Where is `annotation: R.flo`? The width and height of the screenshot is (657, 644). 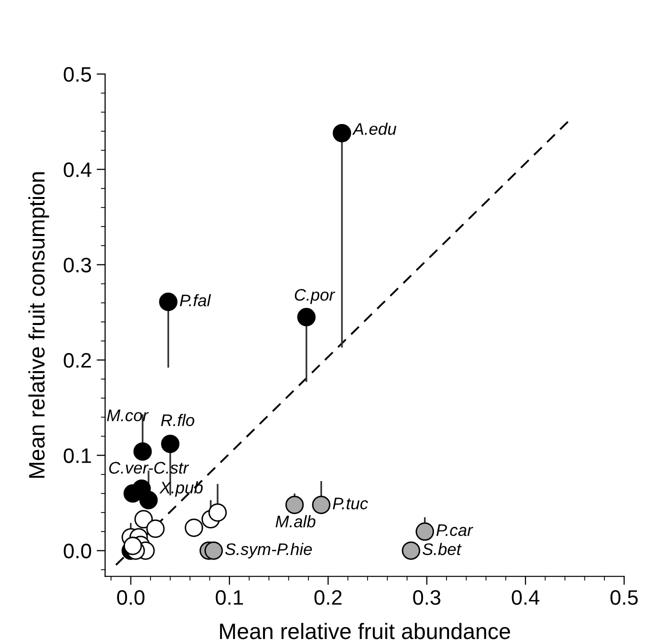 annotation: R.flo is located at coordinates (177, 420).